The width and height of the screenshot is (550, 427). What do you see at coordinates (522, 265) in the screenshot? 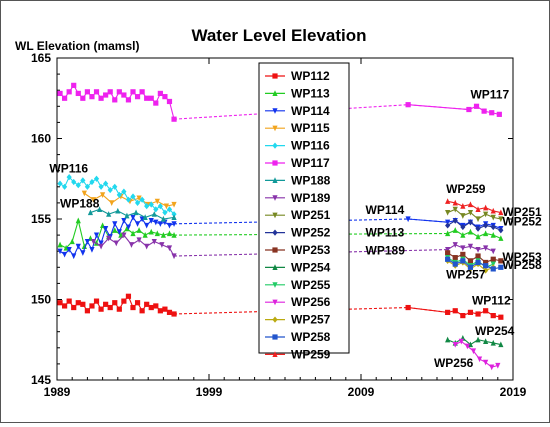
I see `annotation-label: WP258` at bounding box center [522, 265].